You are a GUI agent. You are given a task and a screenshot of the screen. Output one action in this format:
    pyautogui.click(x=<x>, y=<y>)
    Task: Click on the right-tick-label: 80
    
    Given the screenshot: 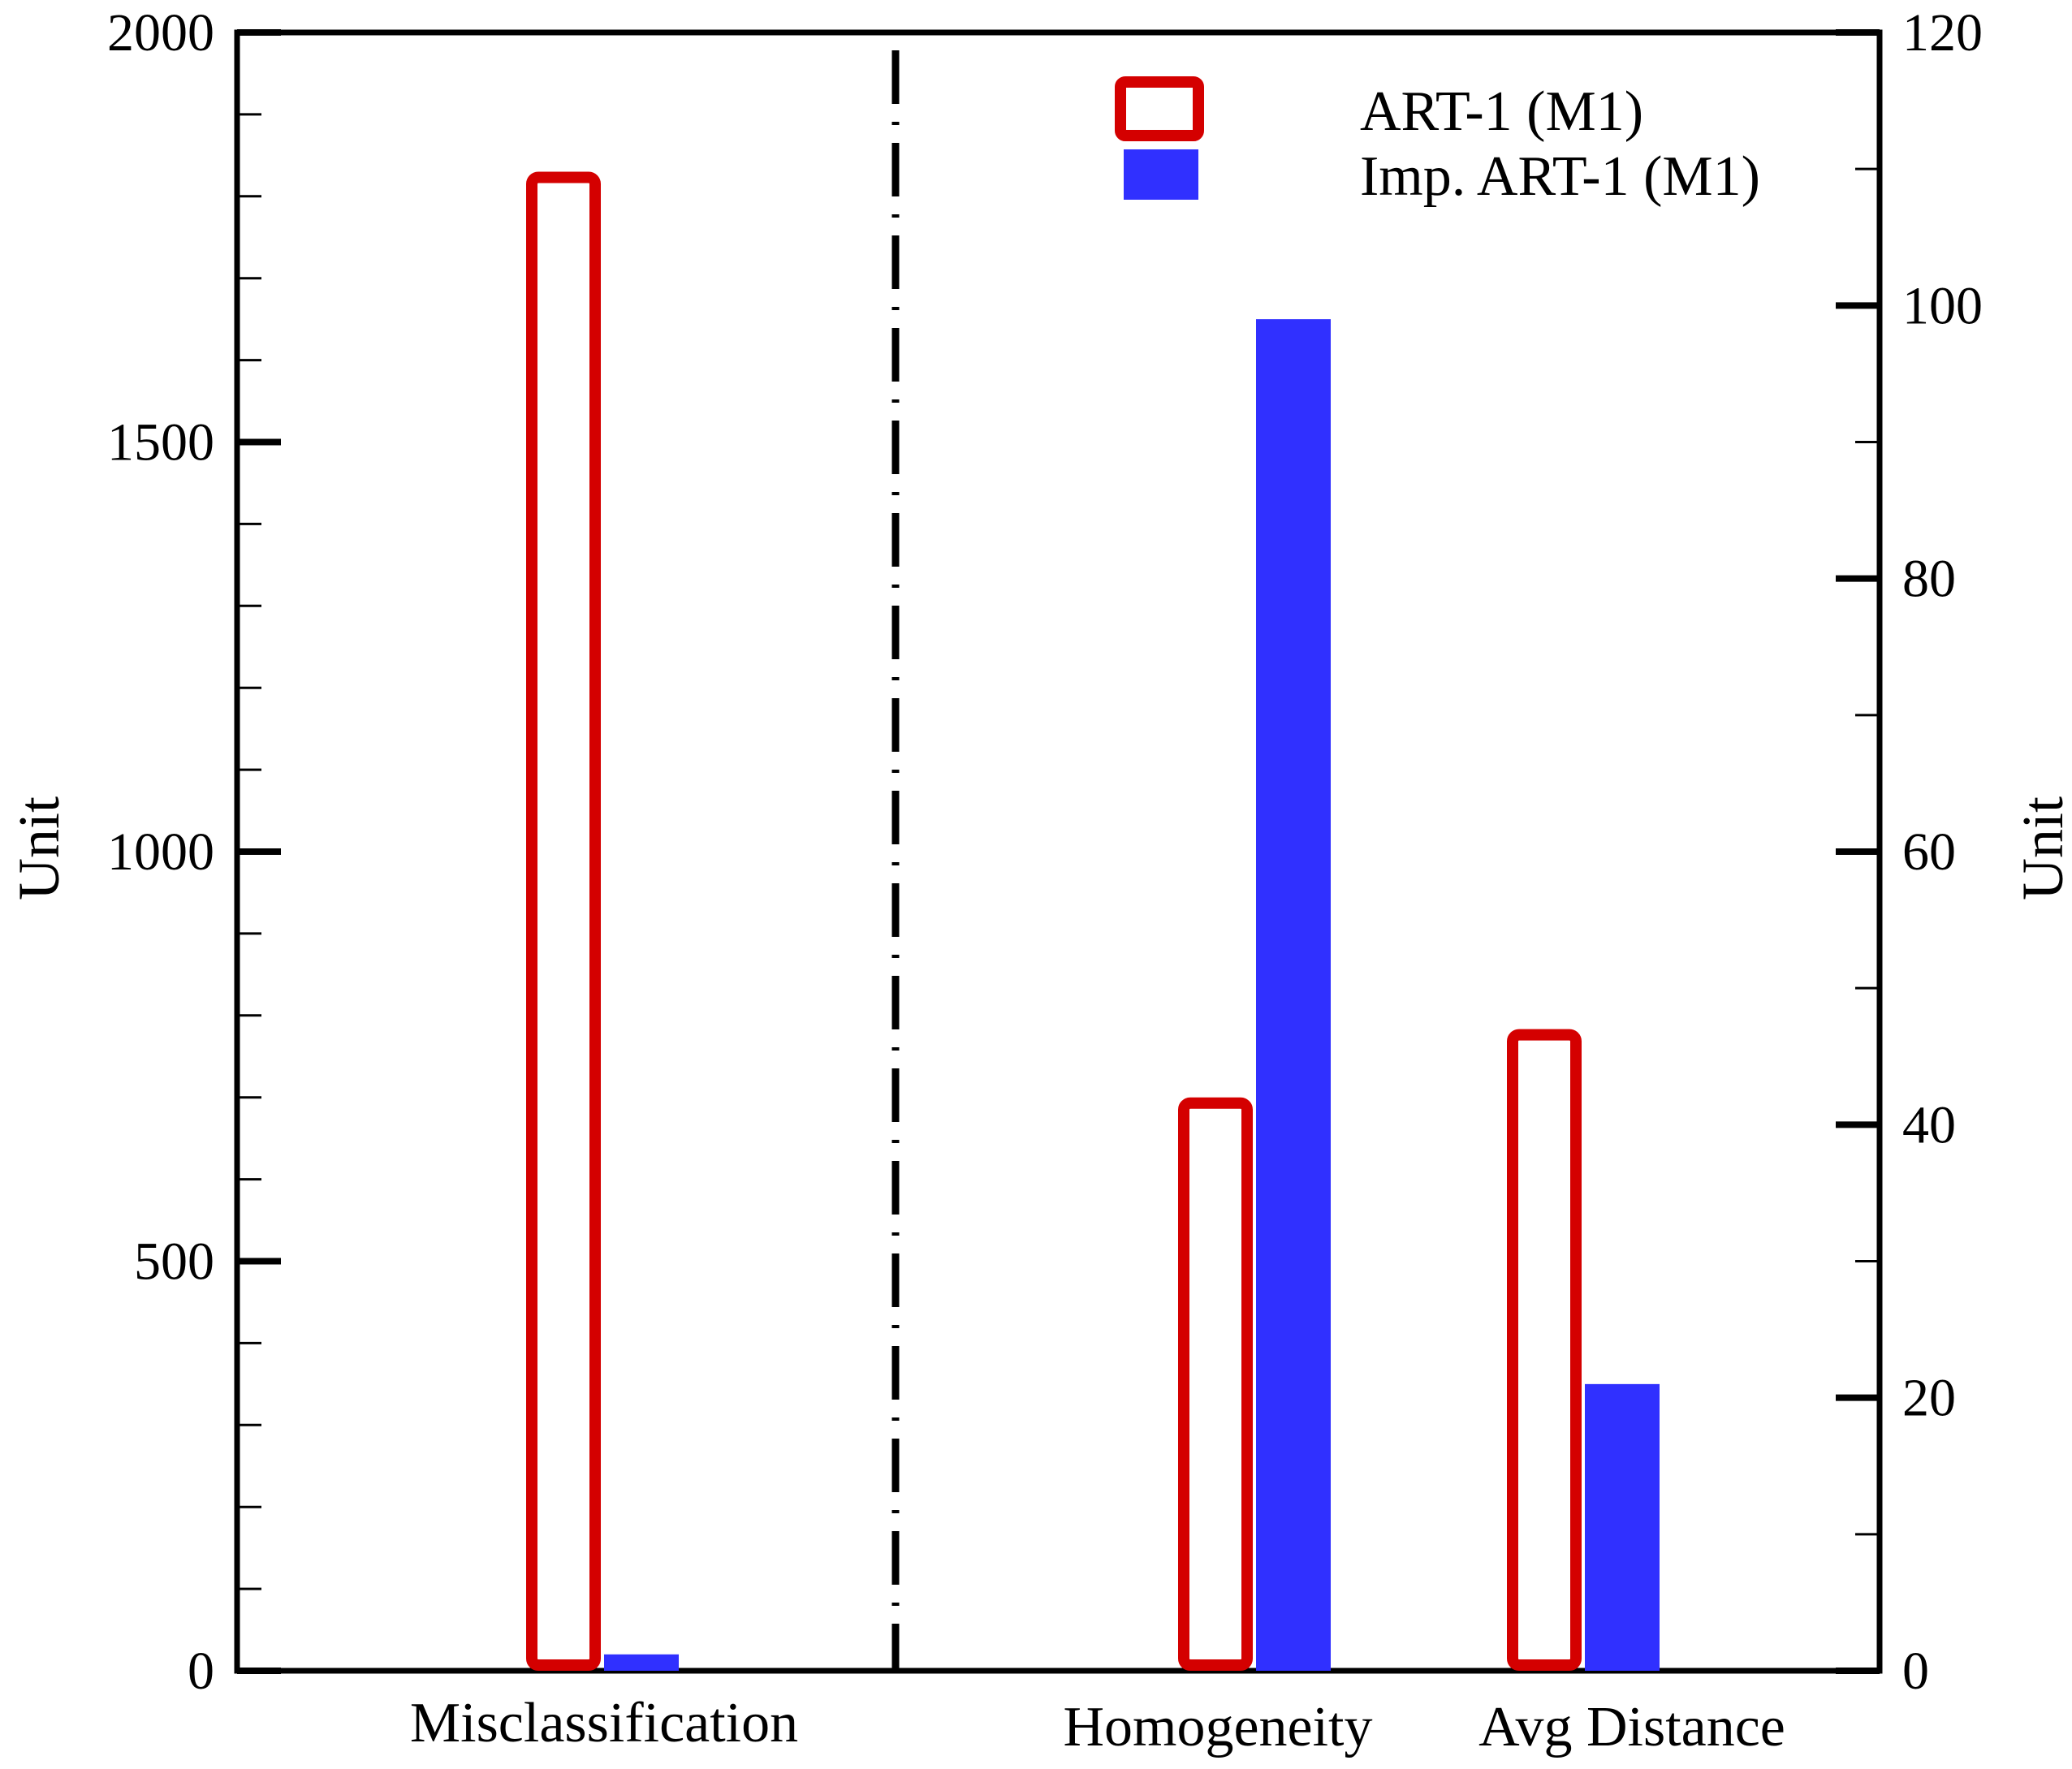 What is the action you would take?
    pyautogui.click(x=1929, y=579)
    